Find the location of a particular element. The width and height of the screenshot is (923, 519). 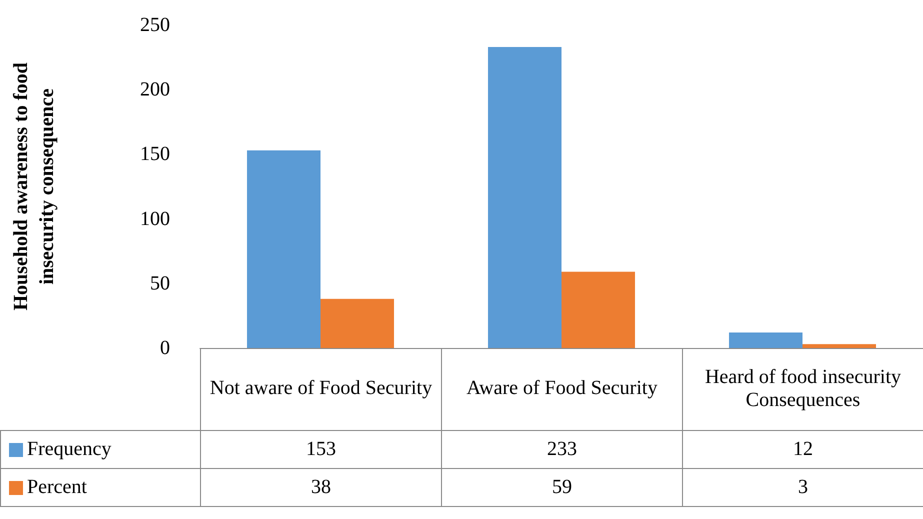

data-label: 38 is located at coordinates (321, 487).